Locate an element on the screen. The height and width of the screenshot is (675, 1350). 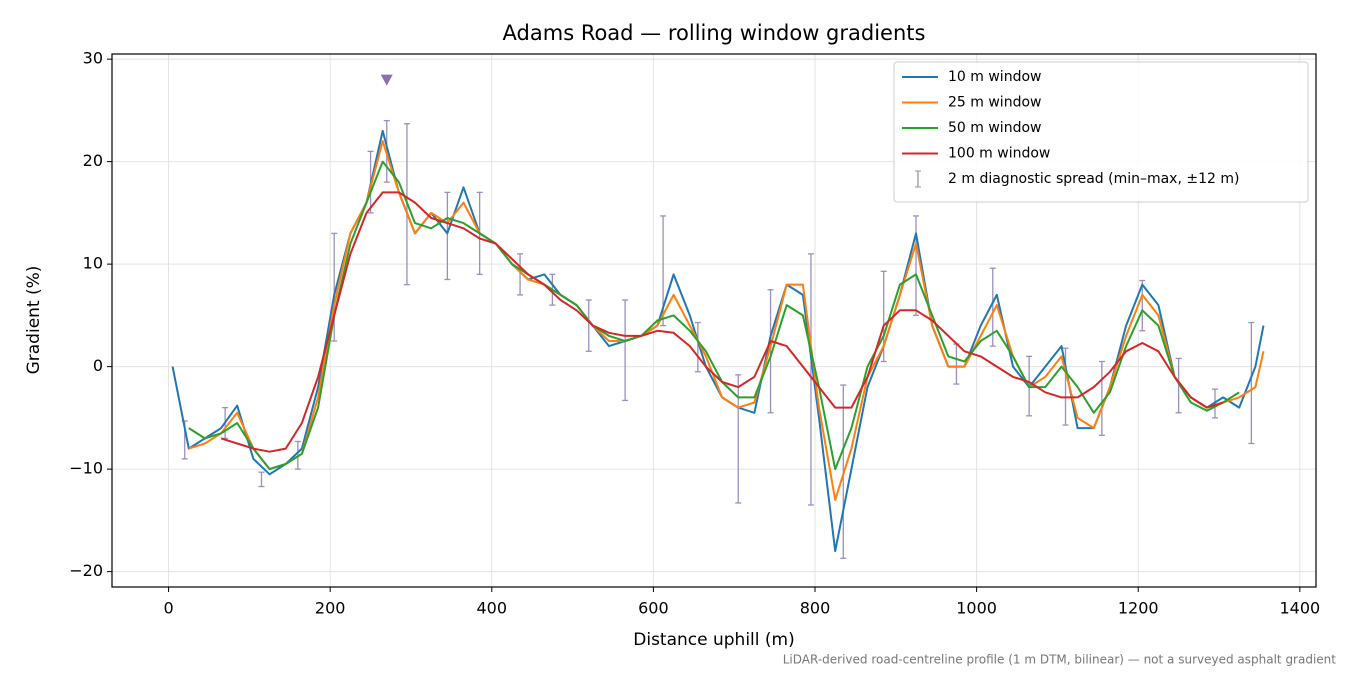
x-tick-label: 200 is located at coordinates (330, 608).